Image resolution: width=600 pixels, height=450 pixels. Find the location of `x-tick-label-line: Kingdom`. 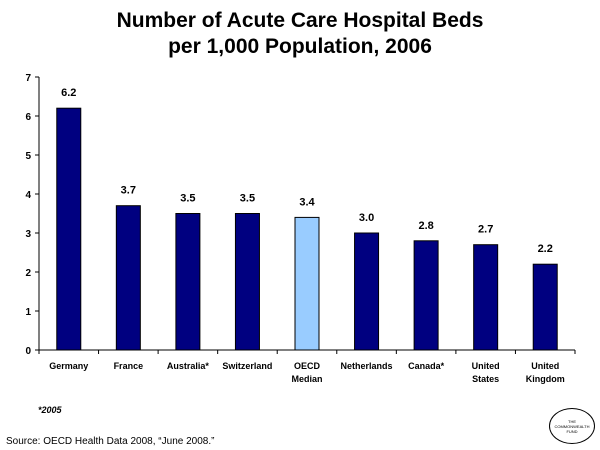

x-tick-label-line: Kingdom is located at coordinates (545, 379).